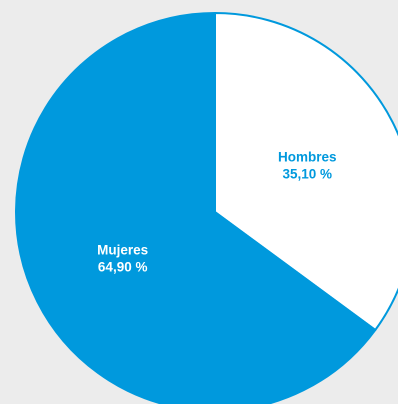 This screenshot has width=398, height=404. I want to click on slice-label-hombres: Hombres 35,10 %, so click(307, 165).